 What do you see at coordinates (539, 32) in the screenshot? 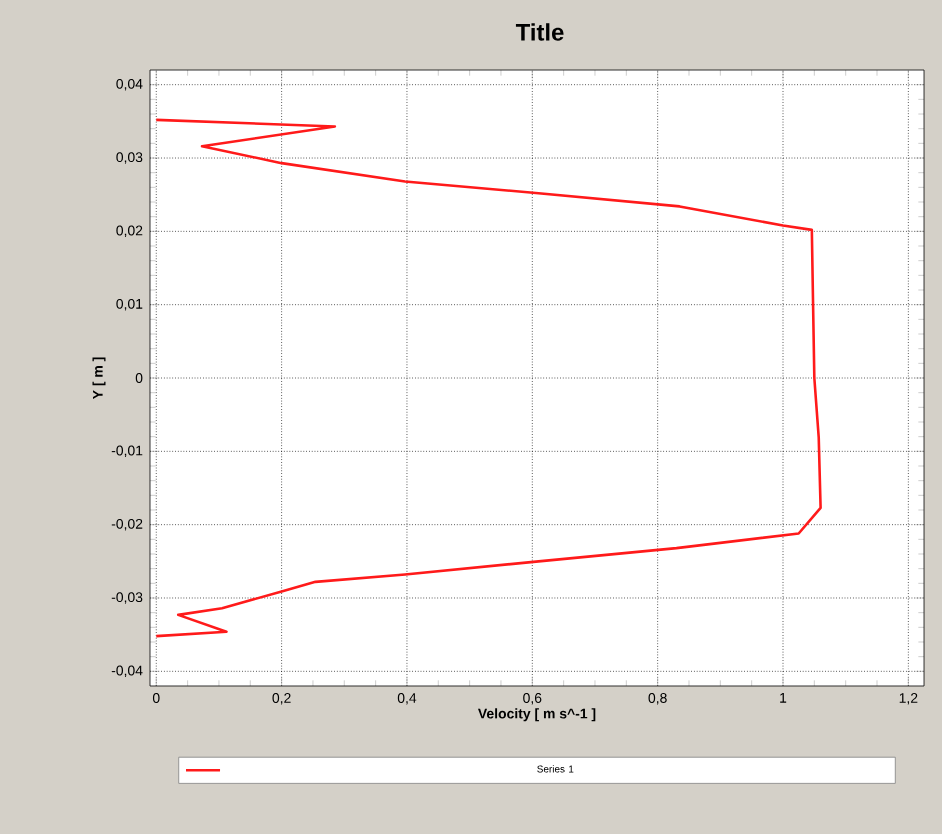
I see `chart-title: Title` at bounding box center [539, 32].